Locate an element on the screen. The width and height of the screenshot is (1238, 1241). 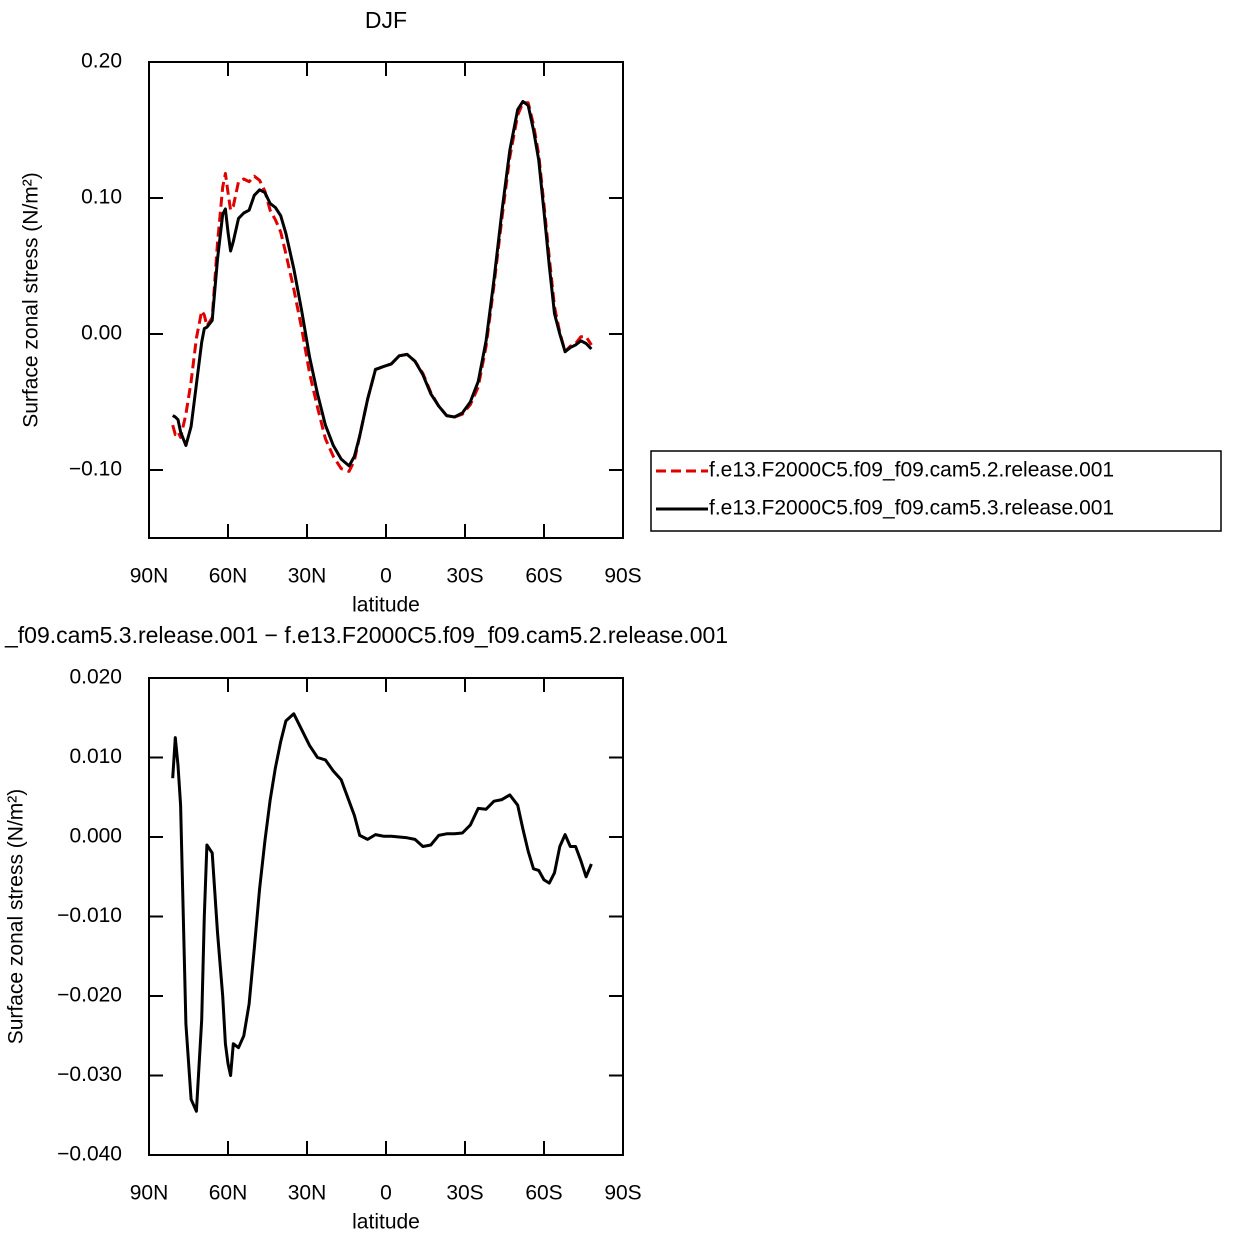
y-tick-label: −0.010 is located at coordinates (89, 915).